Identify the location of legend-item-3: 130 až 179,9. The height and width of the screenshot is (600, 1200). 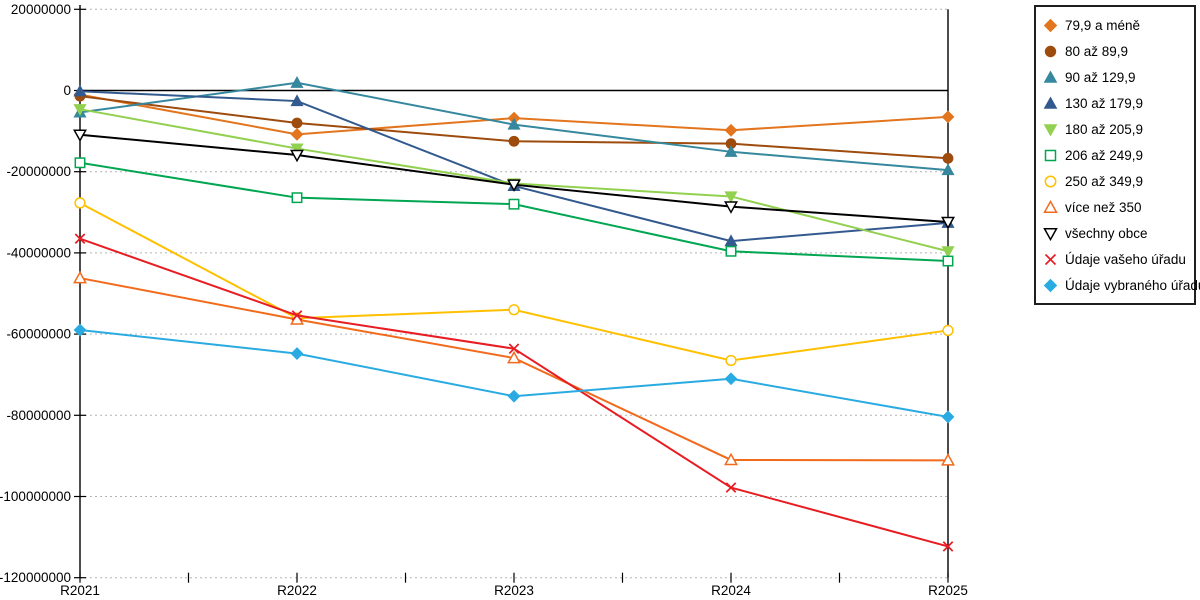
(1117, 103).